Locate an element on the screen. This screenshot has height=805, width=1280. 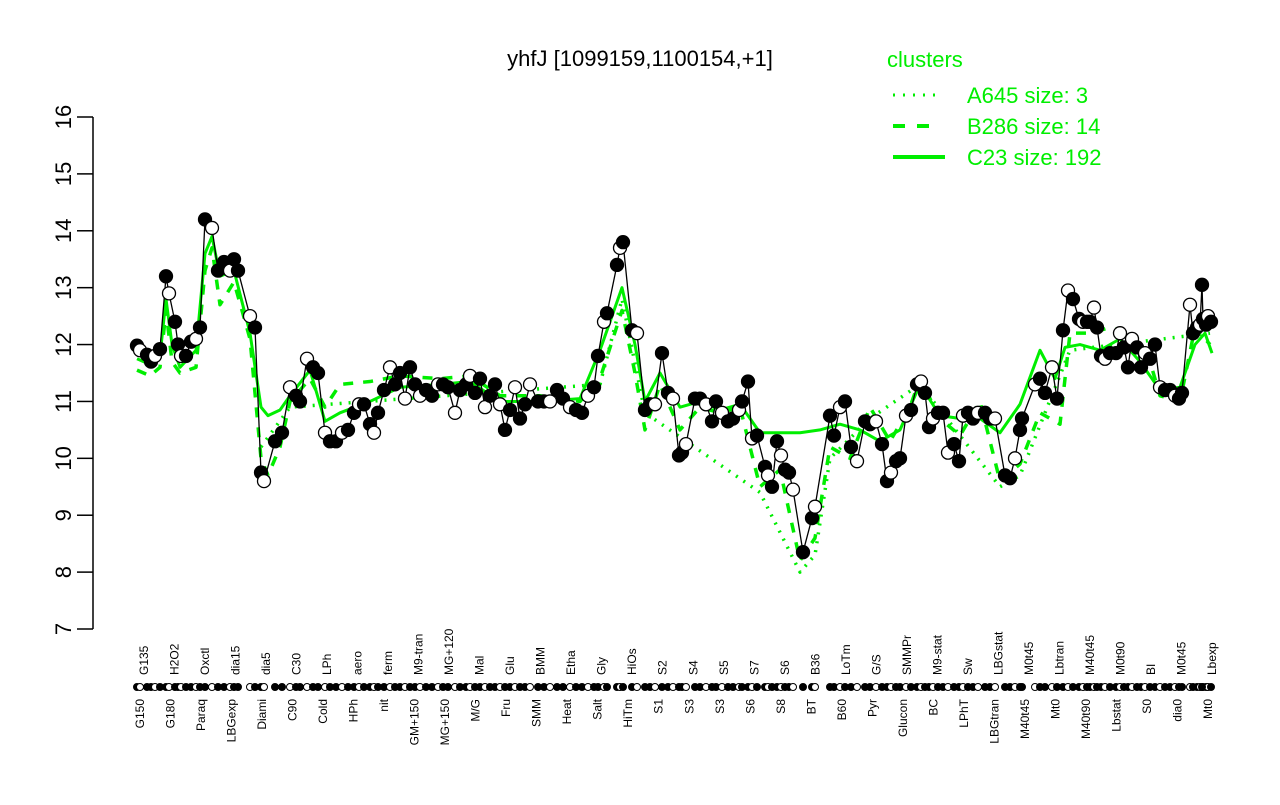
x-tick-label-top: LoTm is located at coordinates (846, 659).